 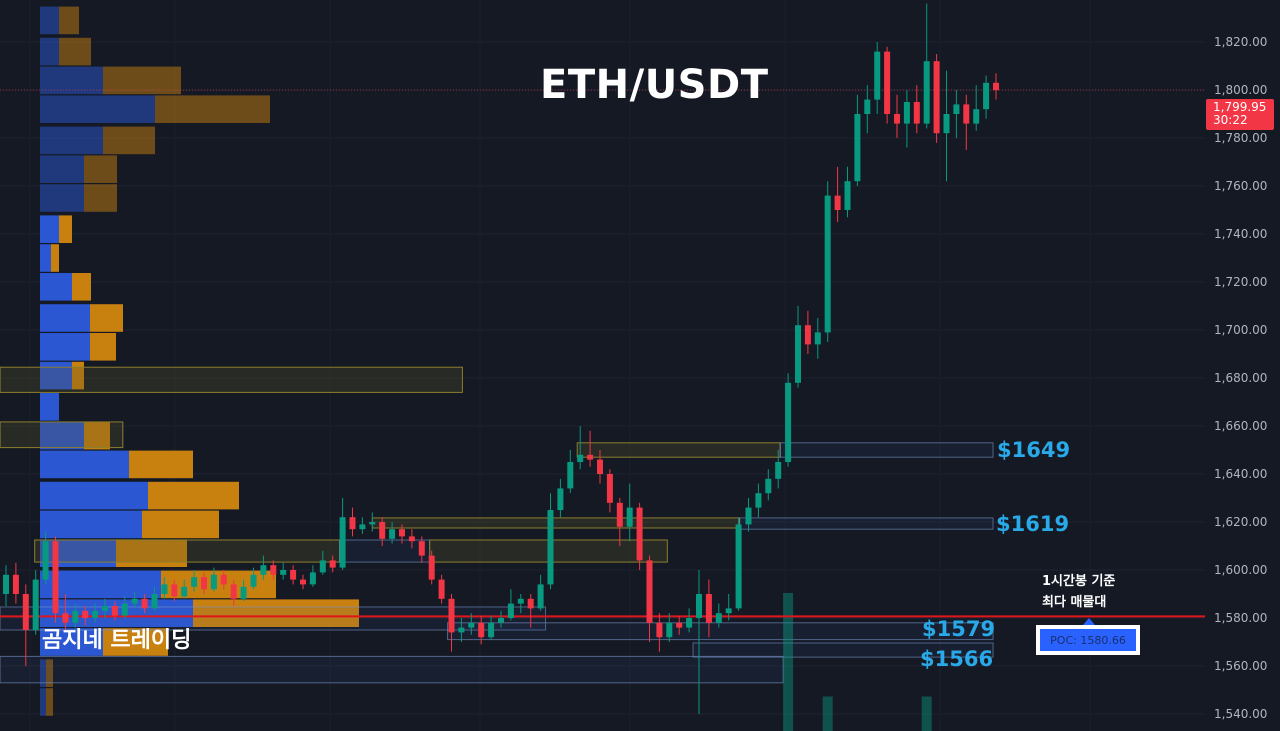 What do you see at coordinates (857, 662) in the screenshot?
I see `volume-bars` at bounding box center [857, 662].